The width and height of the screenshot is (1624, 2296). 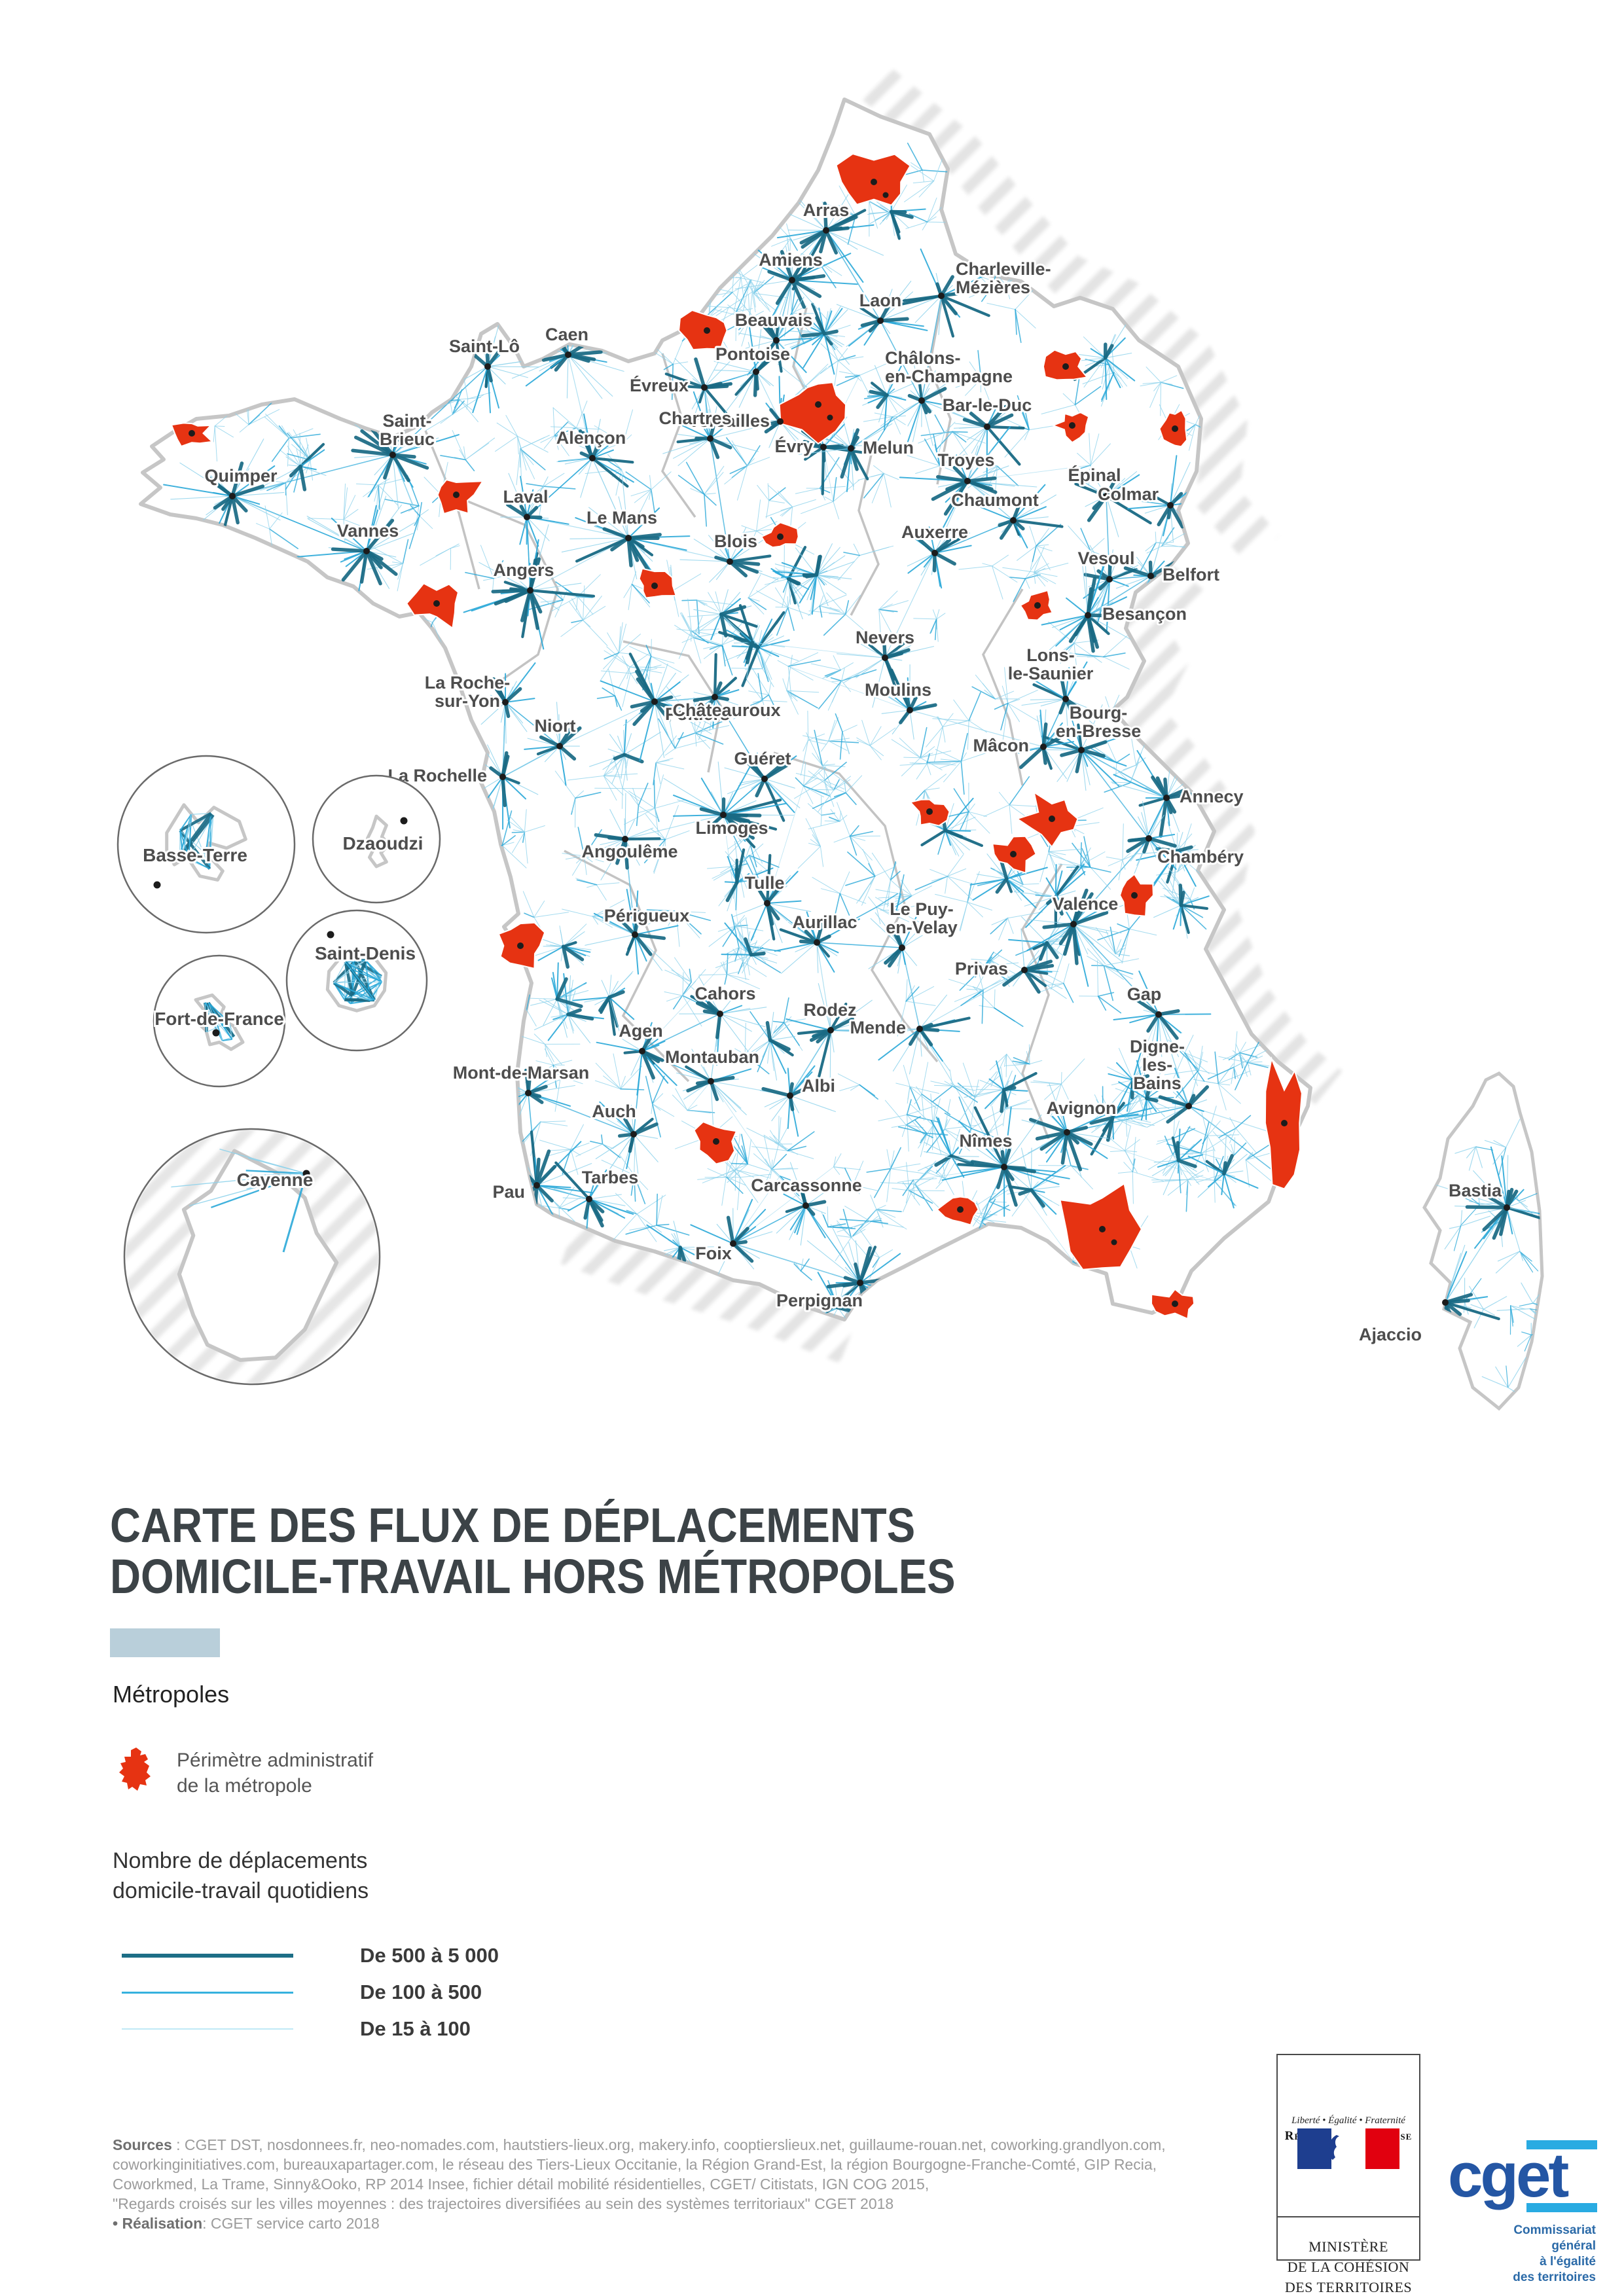 What do you see at coordinates (922, 918) in the screenshot?
I see `city-label-Le Puy-en-Velay: Le Puy-en-Velay` at bounding box center [922, 918].